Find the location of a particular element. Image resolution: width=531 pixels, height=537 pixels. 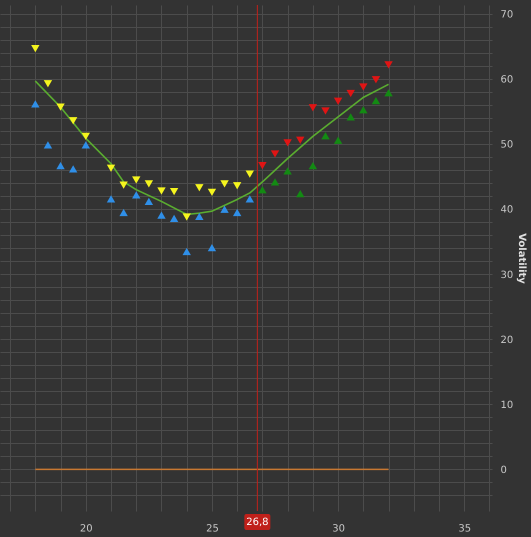

ref-line-label: 26,8 is located at coordinates (257, 522).